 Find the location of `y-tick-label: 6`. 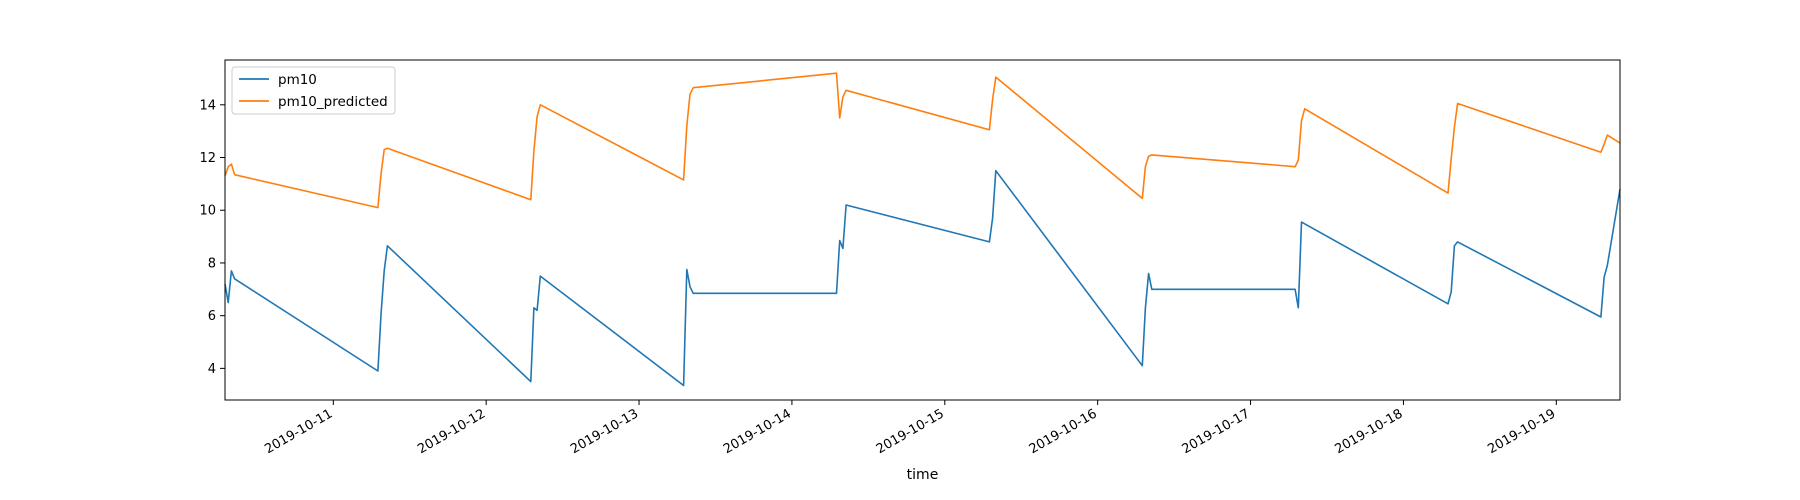

y-tick-label: 6 is located at coordinates (212, 316).